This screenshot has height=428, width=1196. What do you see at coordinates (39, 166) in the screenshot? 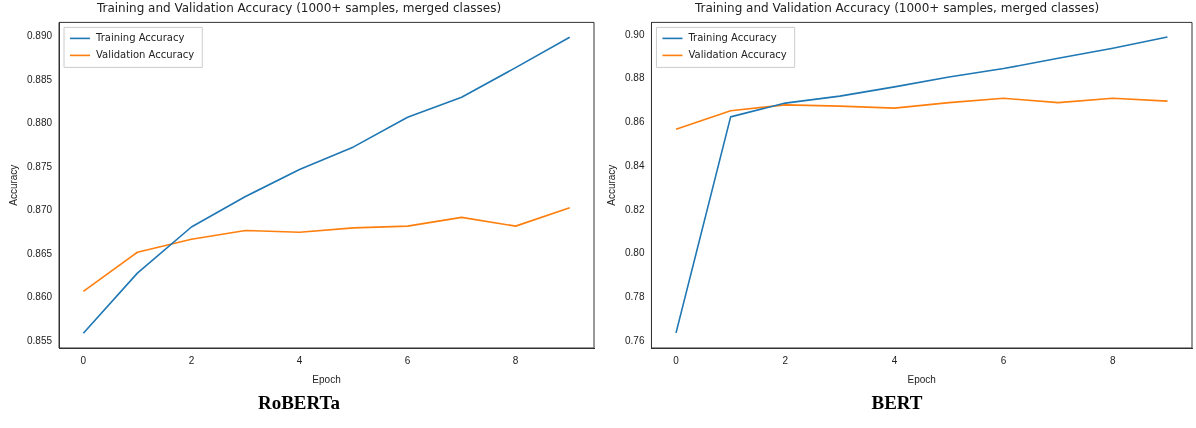
I see `y-tick-label: 0.875` at bounding box center [39, 166].